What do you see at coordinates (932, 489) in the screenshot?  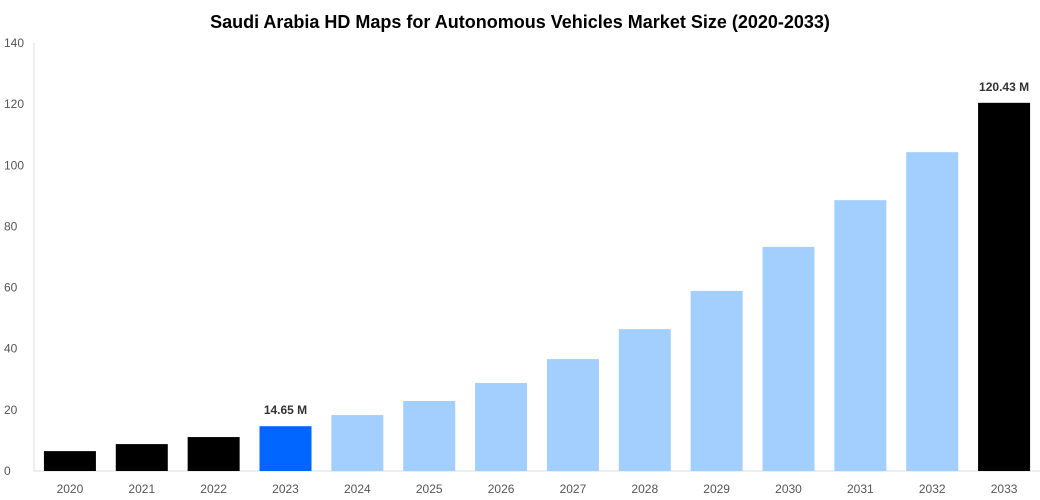 I see `x-tick-label: 2032` at bounding box center [932, 489].